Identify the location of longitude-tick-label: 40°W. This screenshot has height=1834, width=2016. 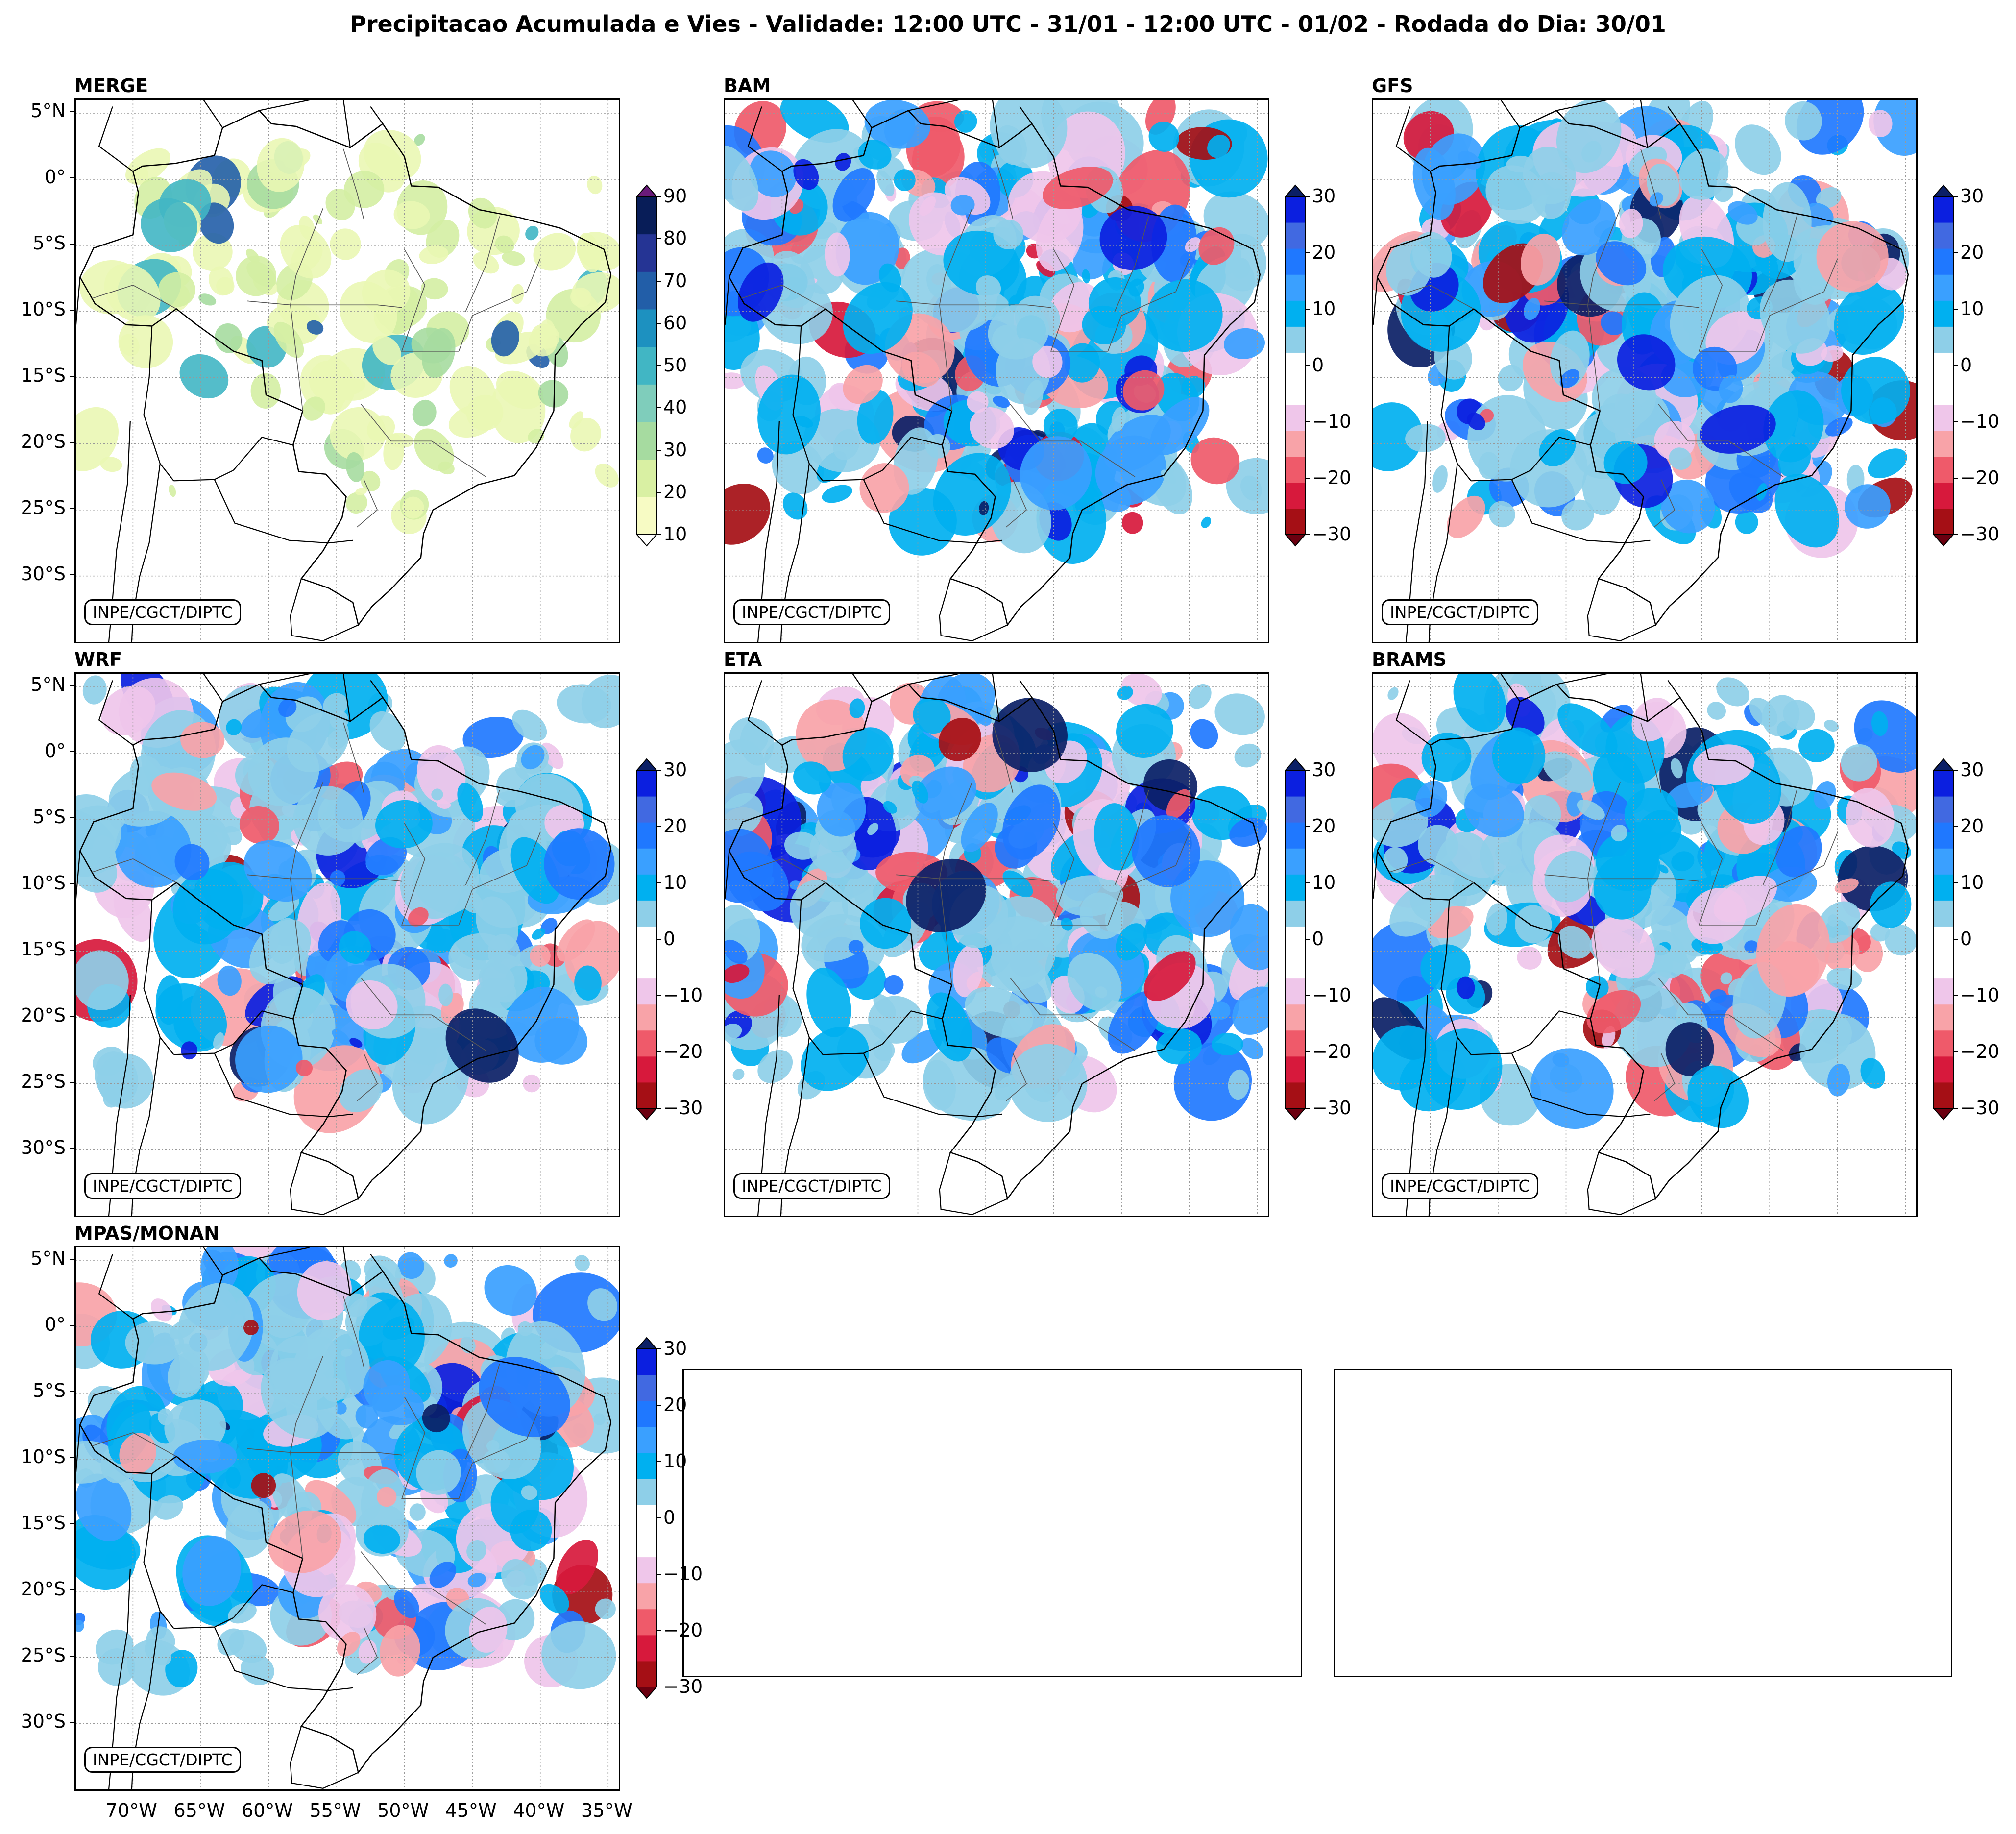
(539, 1810).